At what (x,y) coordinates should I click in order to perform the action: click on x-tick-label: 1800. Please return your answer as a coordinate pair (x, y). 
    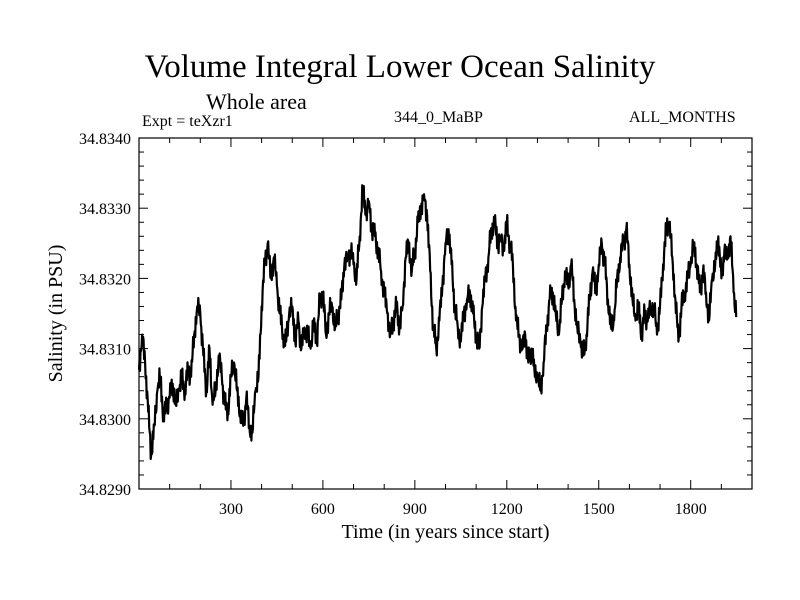
    Looking at the image, I should click on (691, 509).